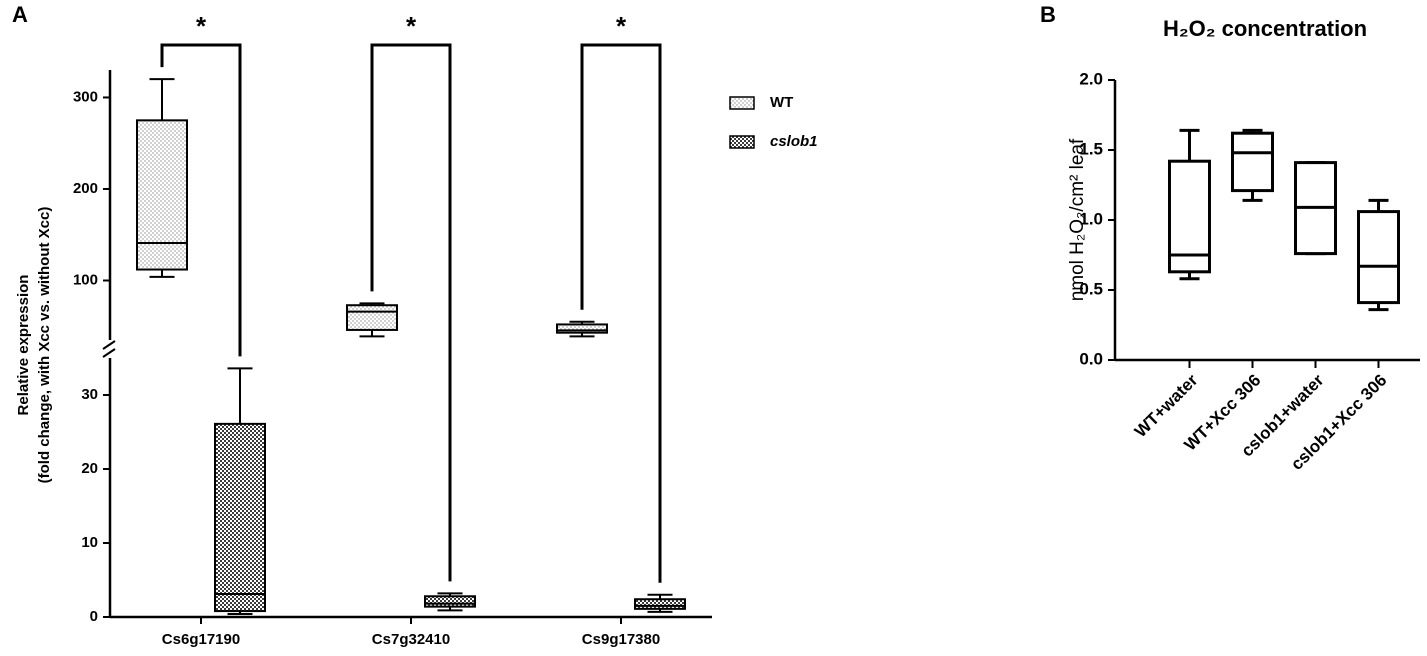 The image size is (1427, 656). I want to click on y-axis-label: (fold change, with Xcc vs. without Xcc), so click(44, 345).